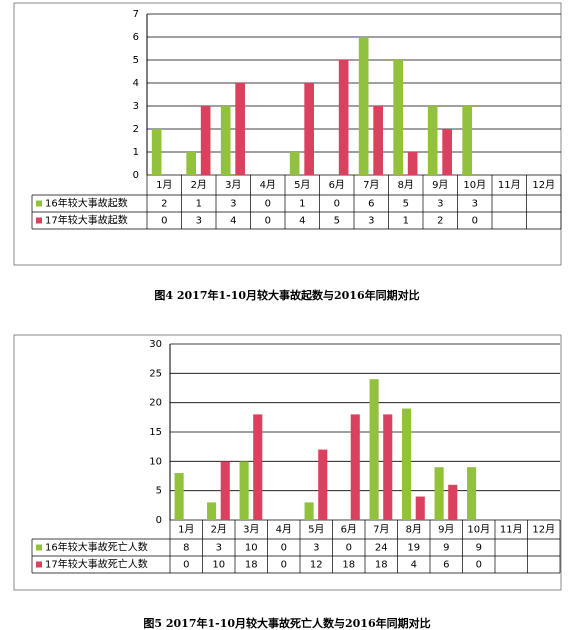  I want to click on table-value: 6, so click(371, 204).